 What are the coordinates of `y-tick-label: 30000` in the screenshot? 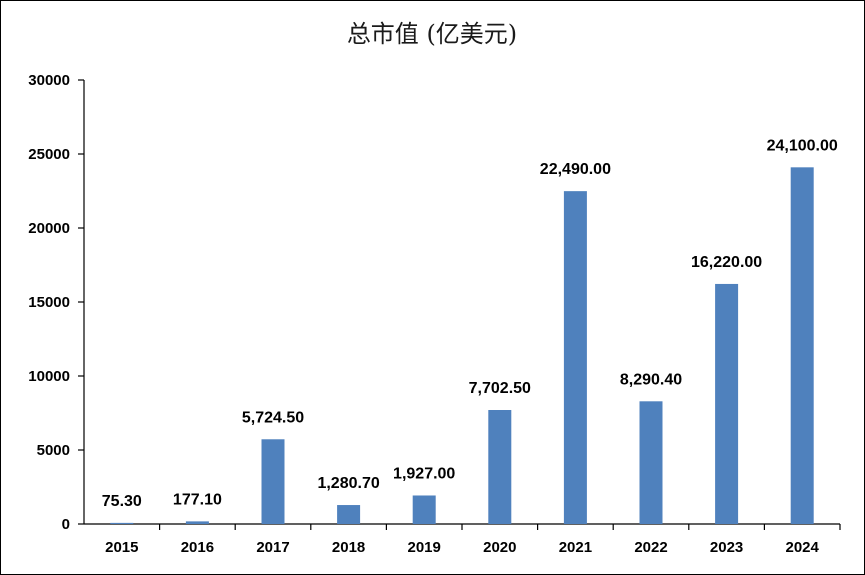 It's located at (49, 80).